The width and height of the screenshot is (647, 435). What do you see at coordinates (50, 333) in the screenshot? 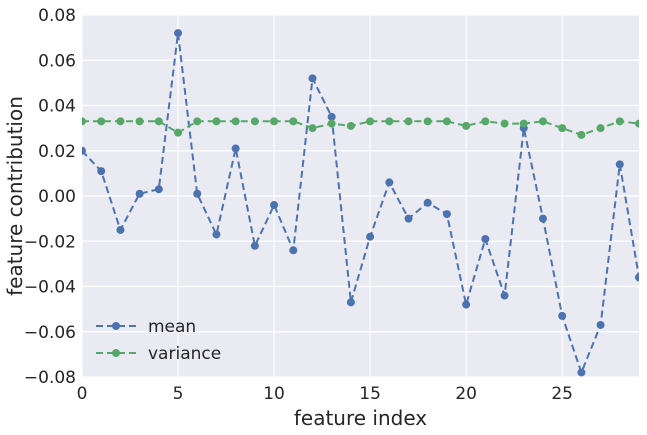
I see `y-tick-label: −0.06` at bounding box center [50, 333].